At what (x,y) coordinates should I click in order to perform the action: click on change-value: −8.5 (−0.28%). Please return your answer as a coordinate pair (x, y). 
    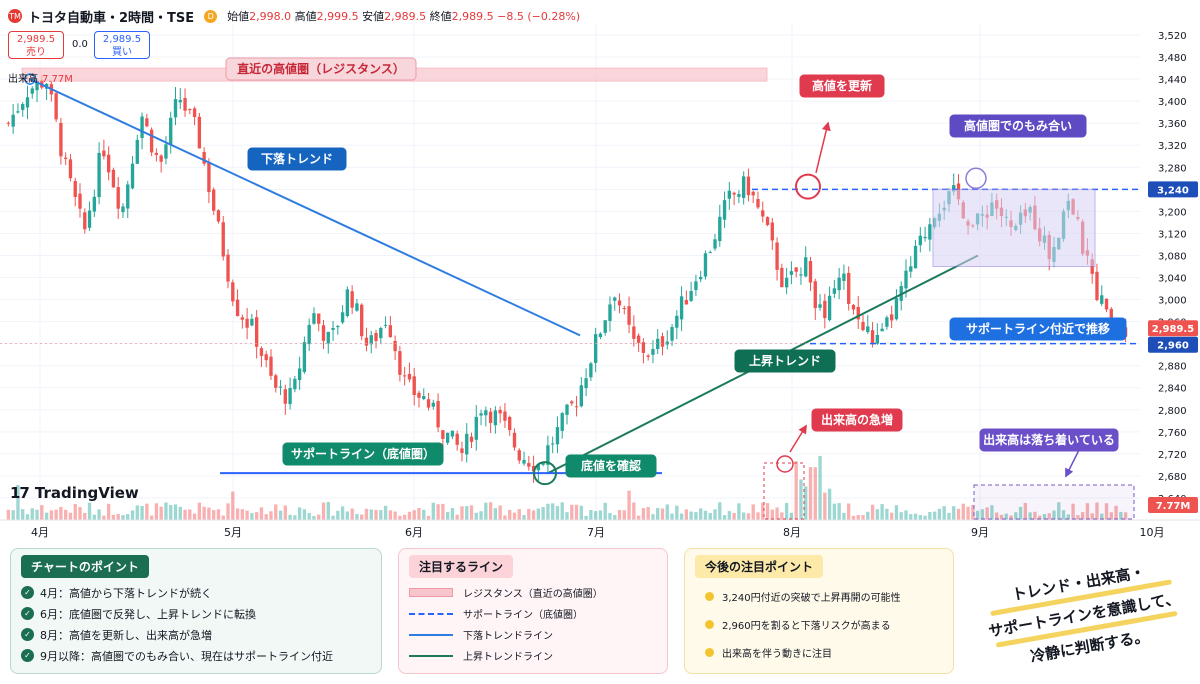
    Looking at the image, I should click on (539, 16).